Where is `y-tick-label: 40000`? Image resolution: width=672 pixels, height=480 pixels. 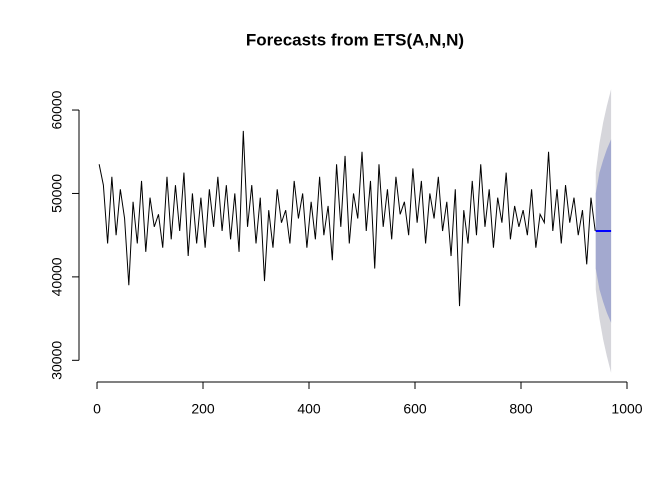 y-tick-label: 40000 is located at coordinates (57, 276).